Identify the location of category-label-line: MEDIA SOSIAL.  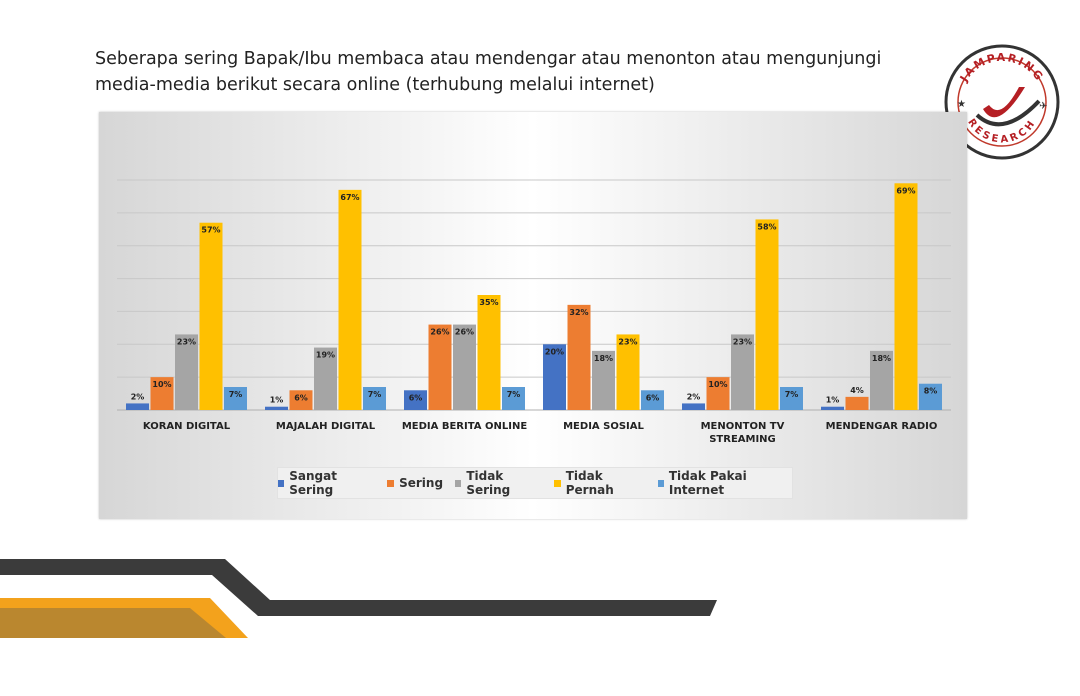
(603, 426).